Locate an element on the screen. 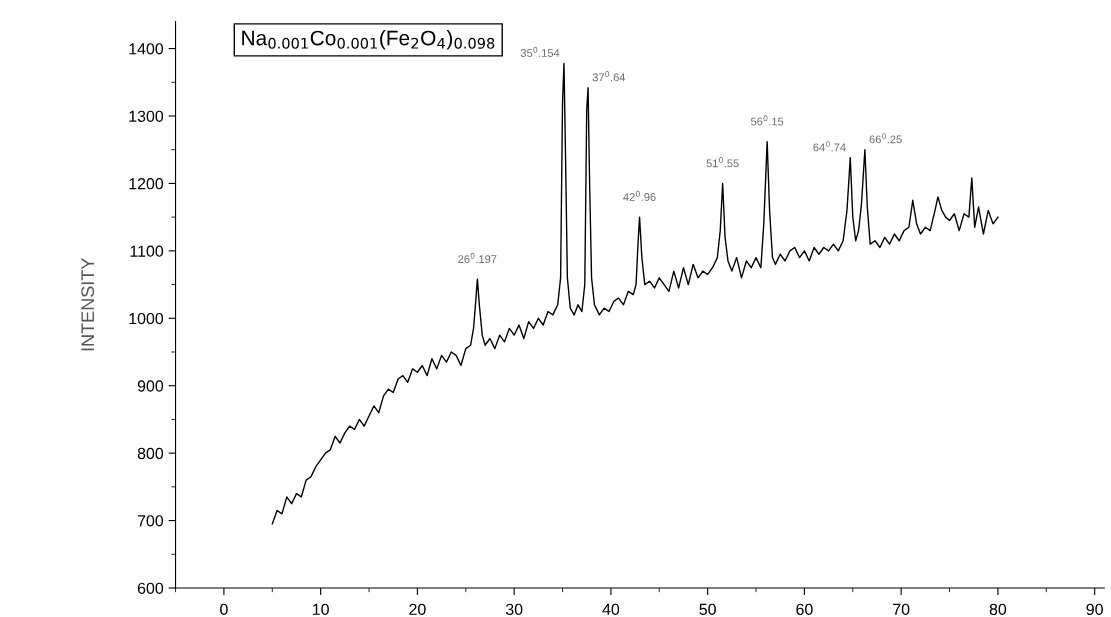 The image size is (1111, 617). y-tick-label: 600 is located at coordinates (150, 588).